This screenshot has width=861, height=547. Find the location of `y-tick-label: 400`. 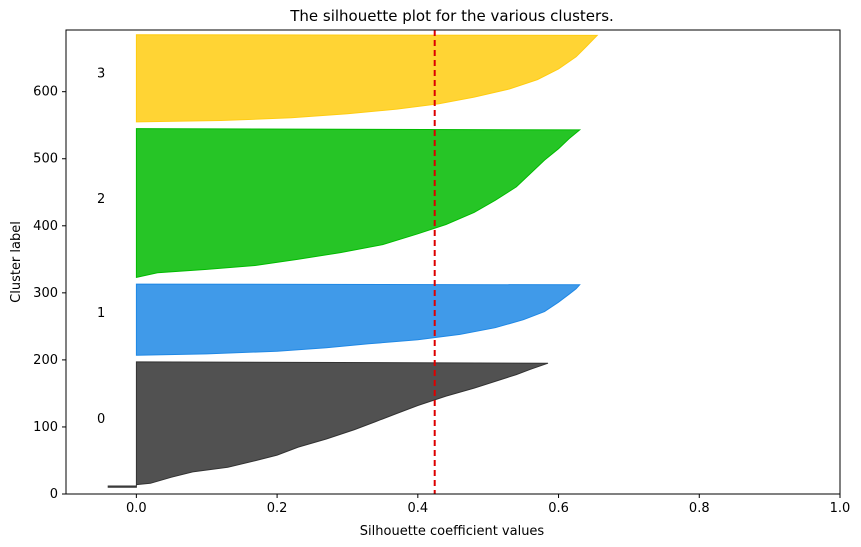

y-tick-label: 400 is located at coordinates (45, 226).